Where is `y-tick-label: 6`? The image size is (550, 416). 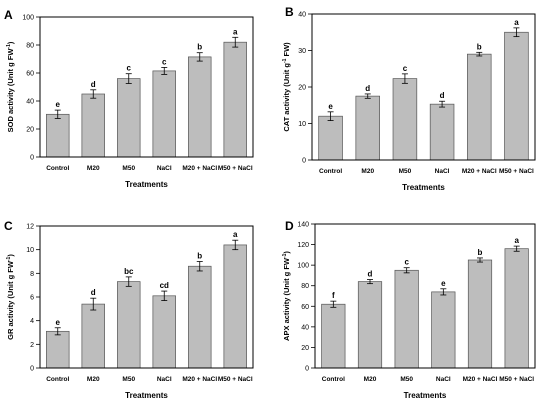
y-tick-label: 6 is located at coordinates (32, 298).